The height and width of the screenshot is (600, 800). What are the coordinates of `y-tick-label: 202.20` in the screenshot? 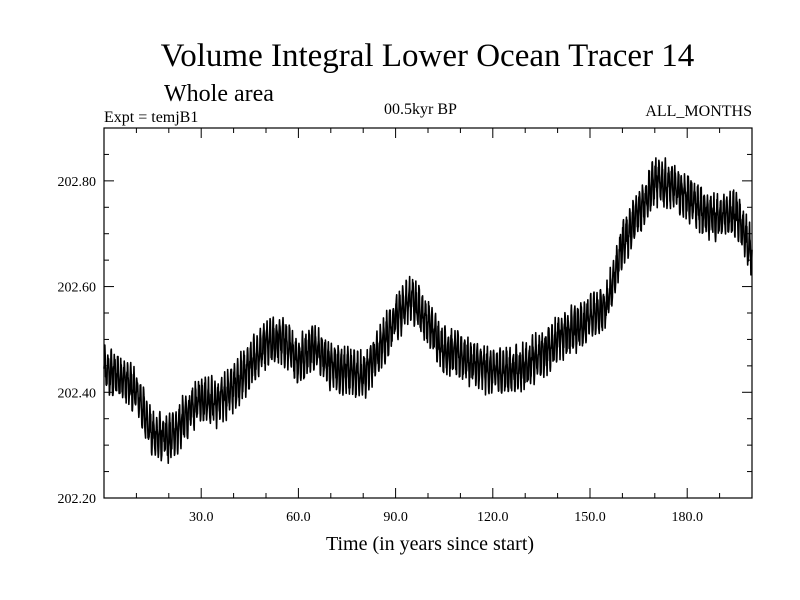 It's located at (77, 499).